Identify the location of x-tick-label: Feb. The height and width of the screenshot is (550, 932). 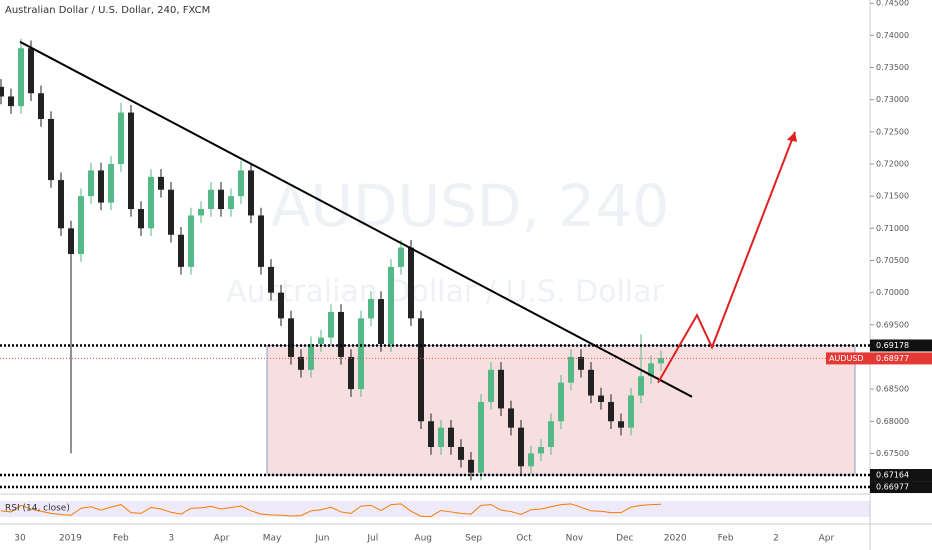
(121, 539).